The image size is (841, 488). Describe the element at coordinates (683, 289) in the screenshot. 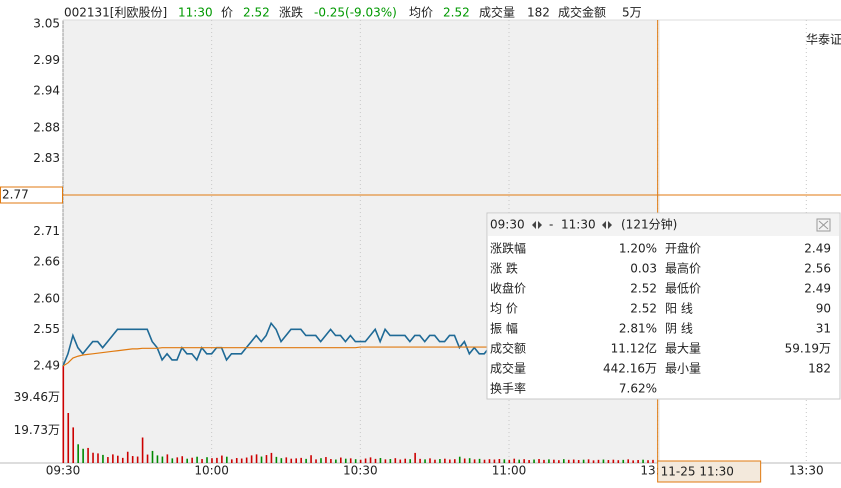

I see `tooltip-label: 最低价` at that location.